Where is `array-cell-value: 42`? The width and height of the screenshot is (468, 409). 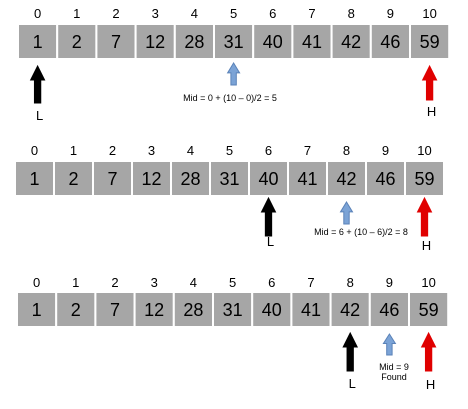
array-cell-value: 42 is located at coordinates (346, 179).